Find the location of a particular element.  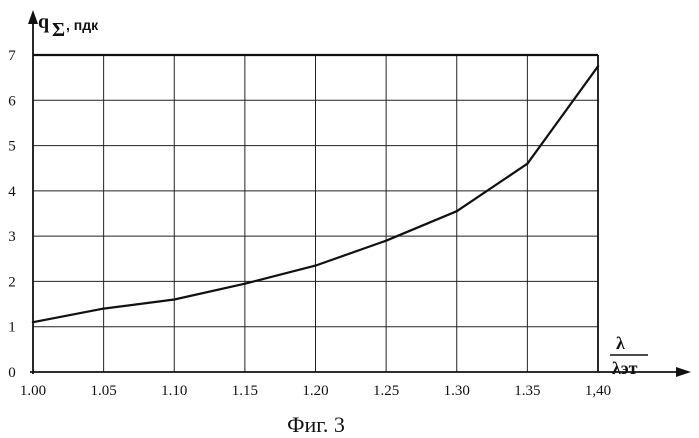

y-tick-label: 7 is located at coordinates (12, 56).